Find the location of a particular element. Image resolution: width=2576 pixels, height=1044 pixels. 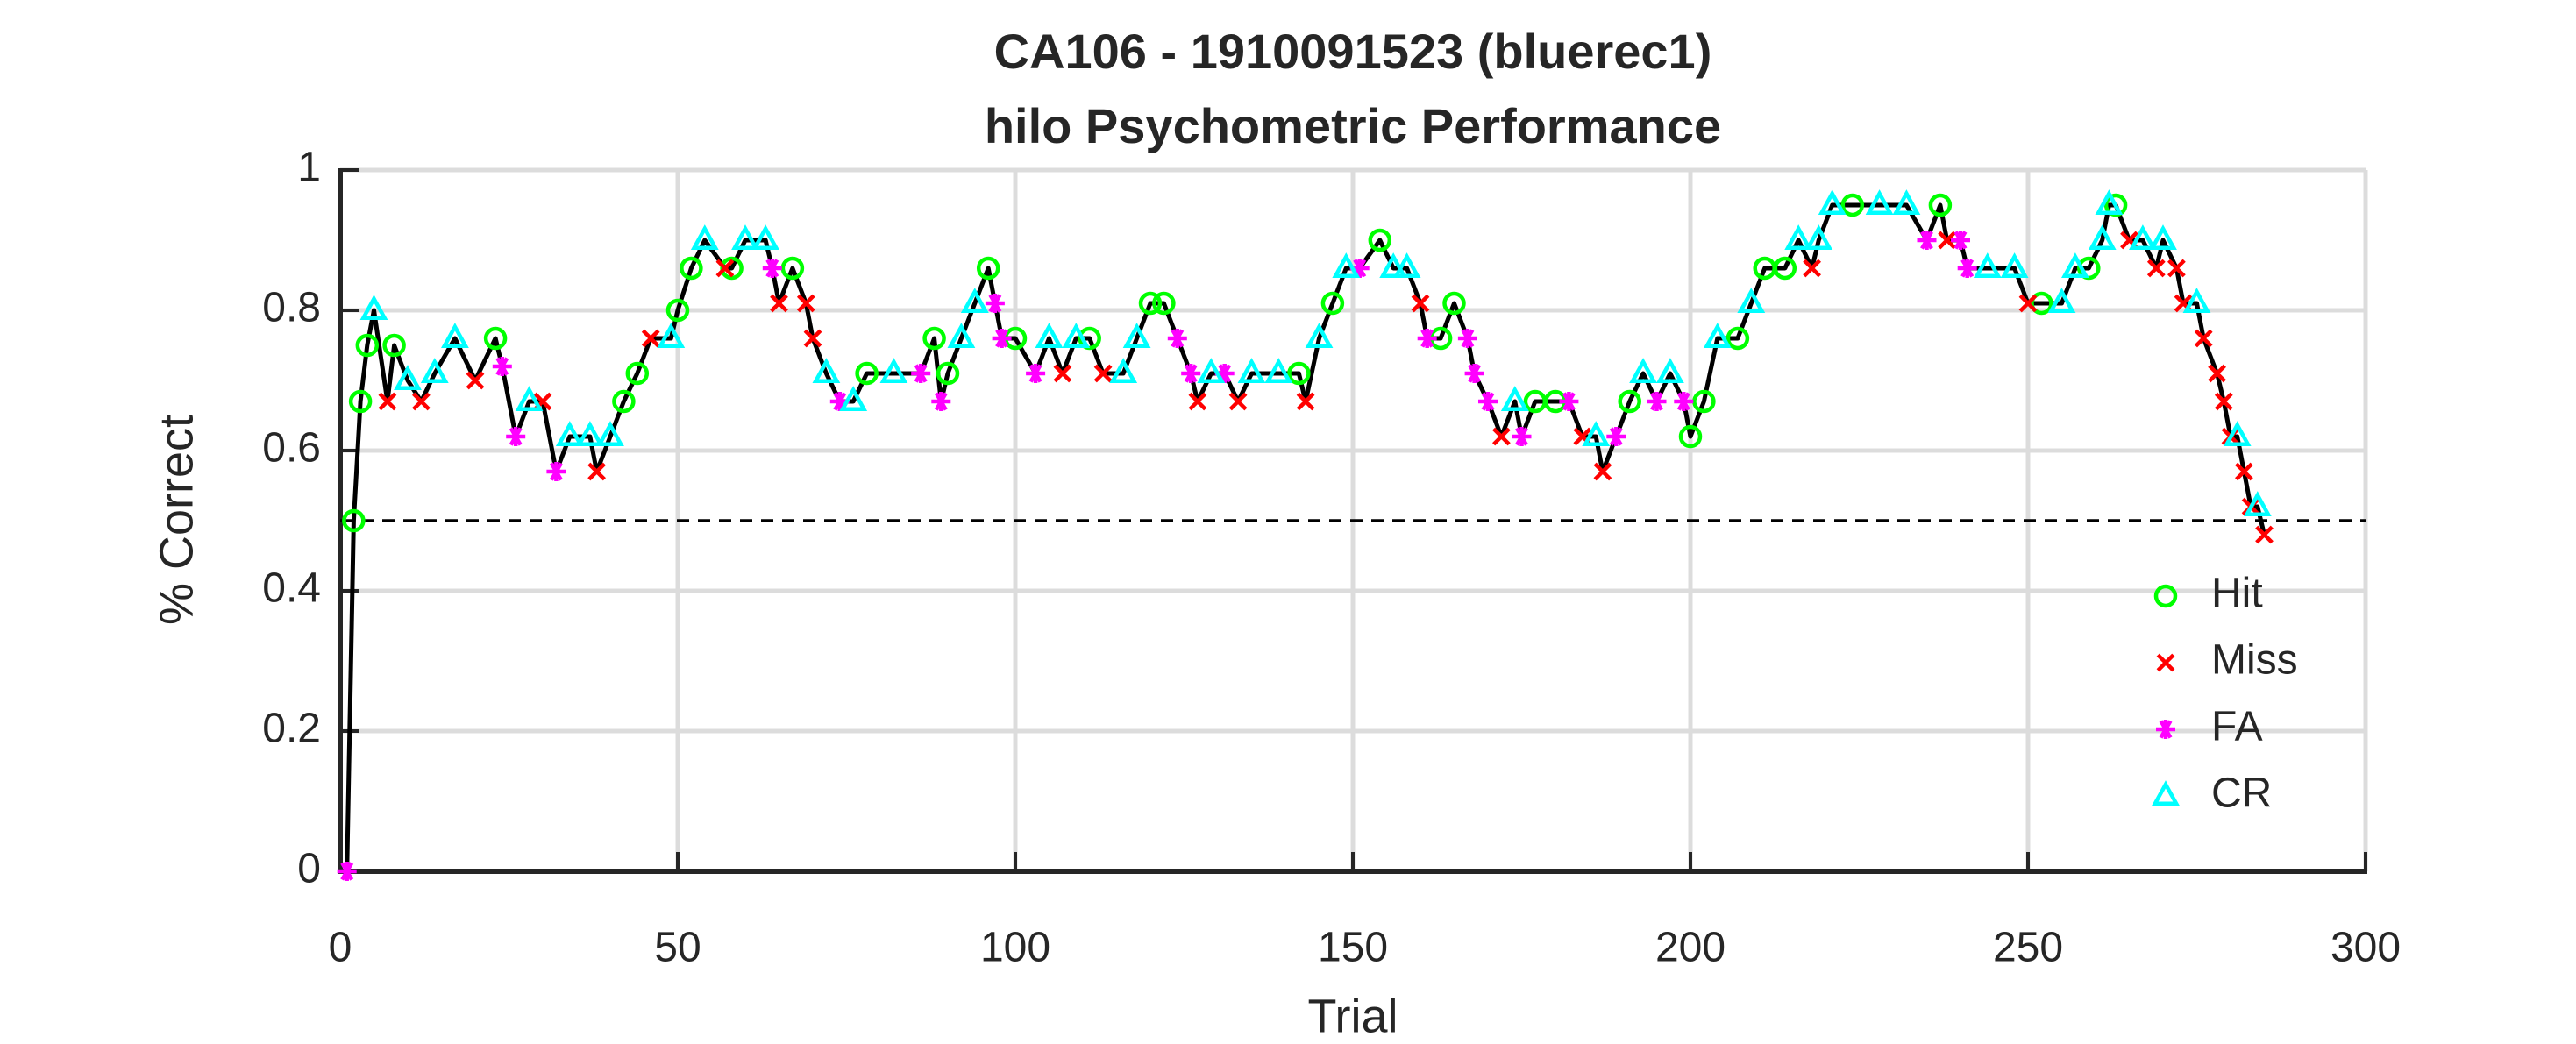

legend-label: Miss is located at coordinates (2254, 660).